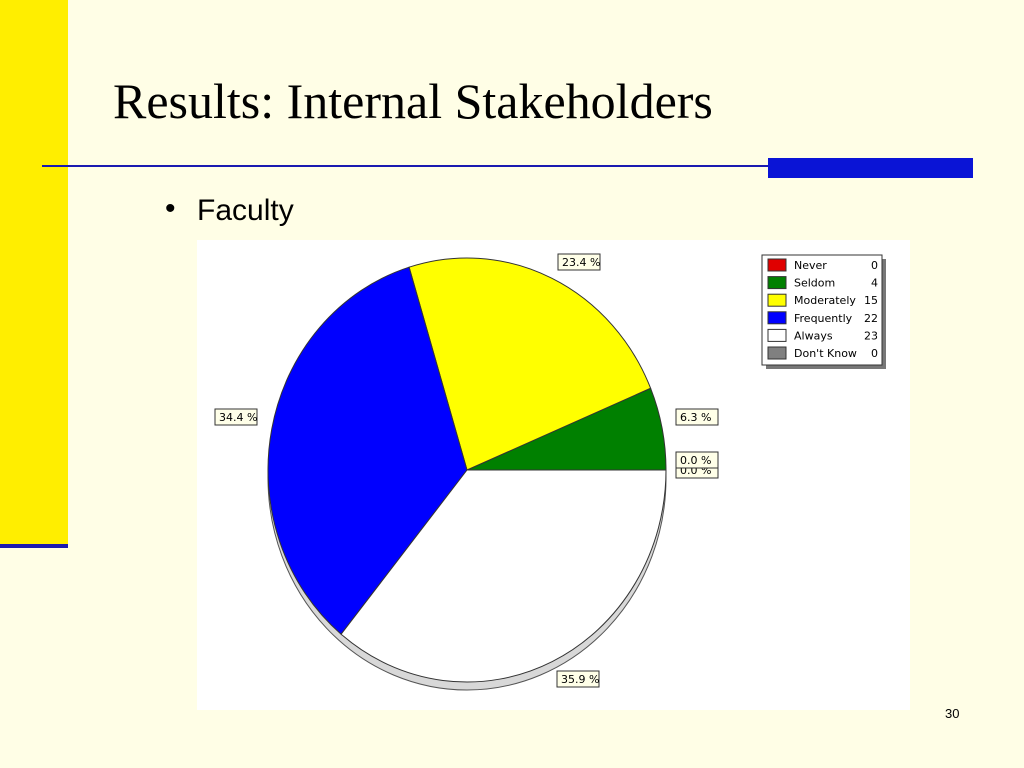 The width and height of the screenshot is (1024, 768). What do you see at coordinates (871, 300) in the screenshot?
I see `legend-count: 15` at bounding box center [871, 300].